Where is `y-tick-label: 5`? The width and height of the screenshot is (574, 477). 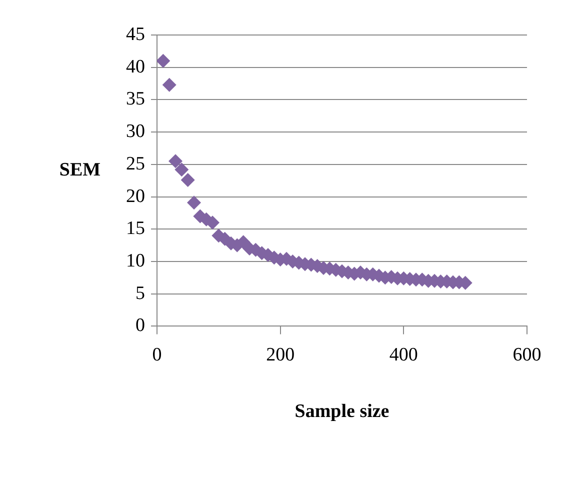 y-tick-label: 5 is located at coordinates (140, 293).